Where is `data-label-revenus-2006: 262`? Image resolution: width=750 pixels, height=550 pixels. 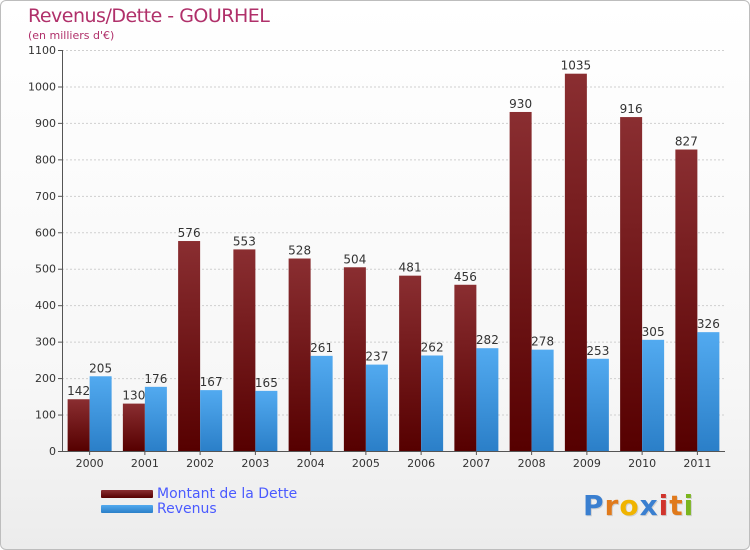
data-label-revenus-2006: 262 is located at coordinates (432, 347).